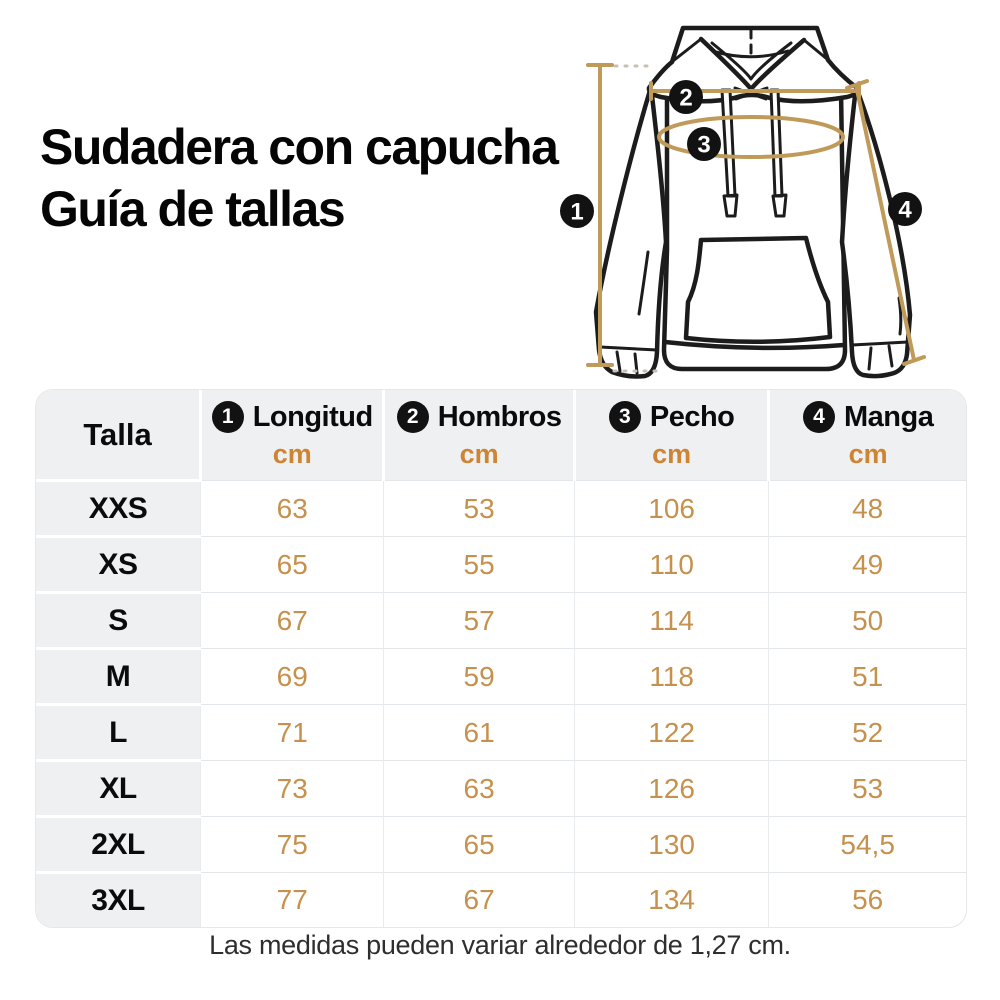 The image size is (1000, 1000). Describe the element at coordinates (868, 453) in the screenshot. I see `manga-unit-label: cm` at that location.